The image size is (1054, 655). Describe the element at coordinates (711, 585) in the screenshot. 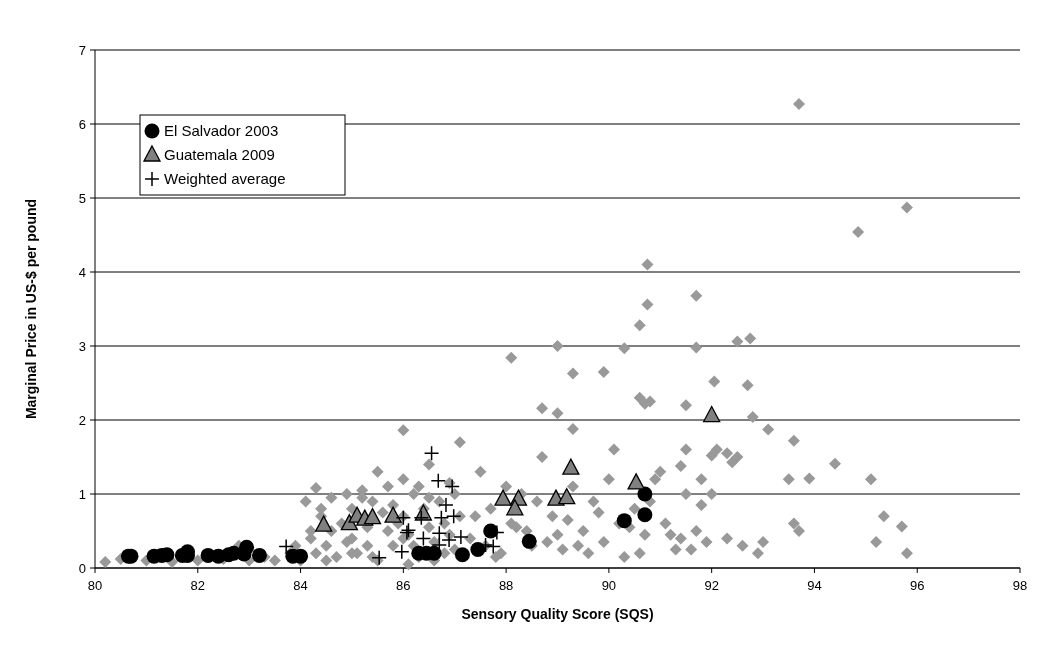

I see `x-tick-label: 92` at that location.